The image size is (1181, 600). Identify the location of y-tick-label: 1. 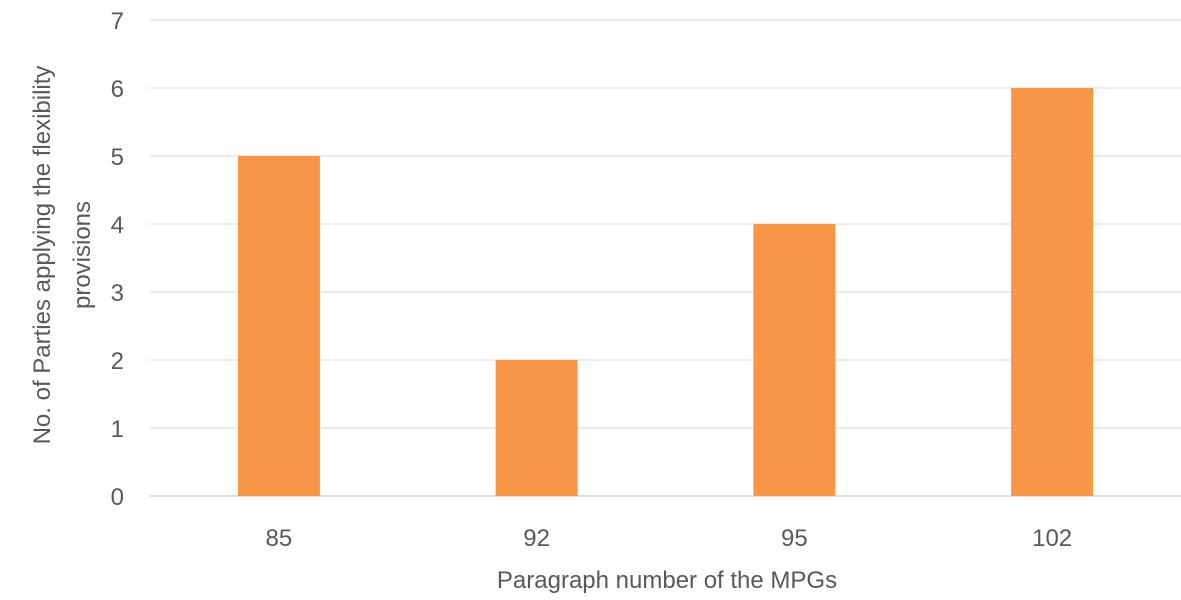
(117, 429).